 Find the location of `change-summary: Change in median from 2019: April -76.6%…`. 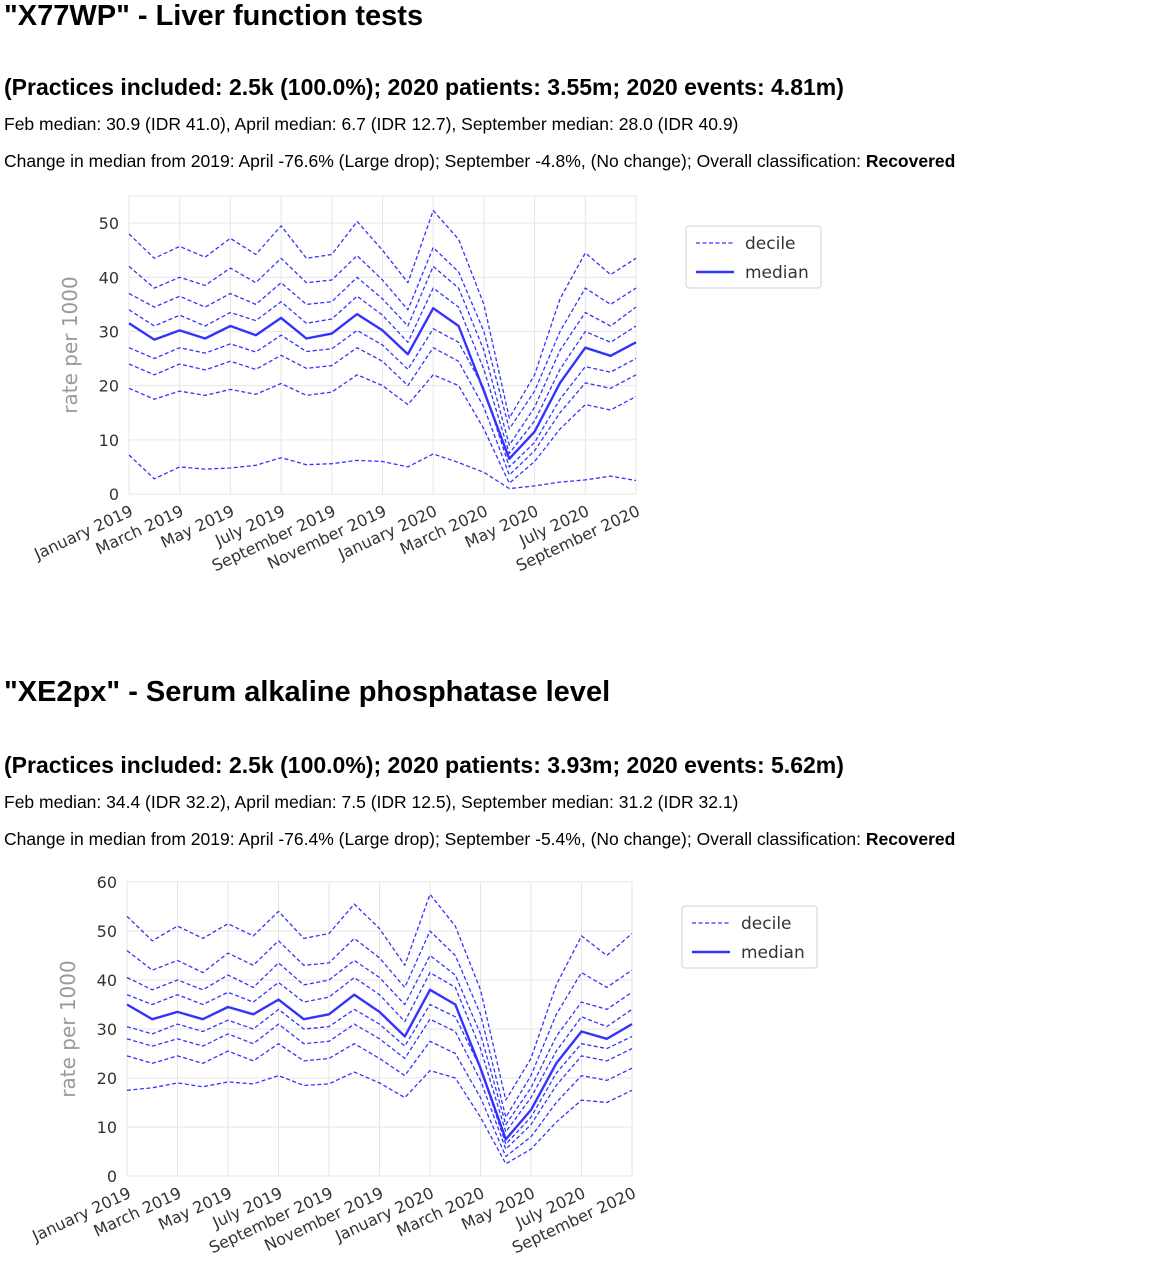

change-summary: Change in median from 2019: April -76.6%… is located at coordinates (479, 161).